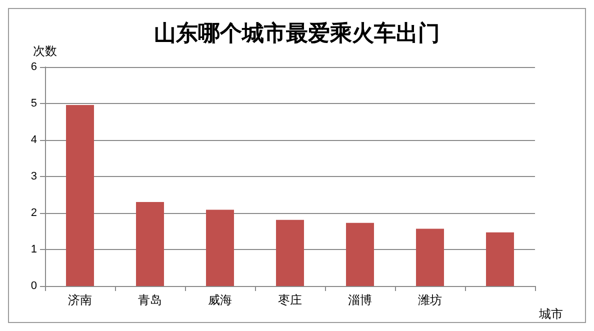 The width and height of the screenshot is (594, 331). Describe the element at coordinates (33, 286) in the screenshot. I see `y-tick-label: 0` at that location.